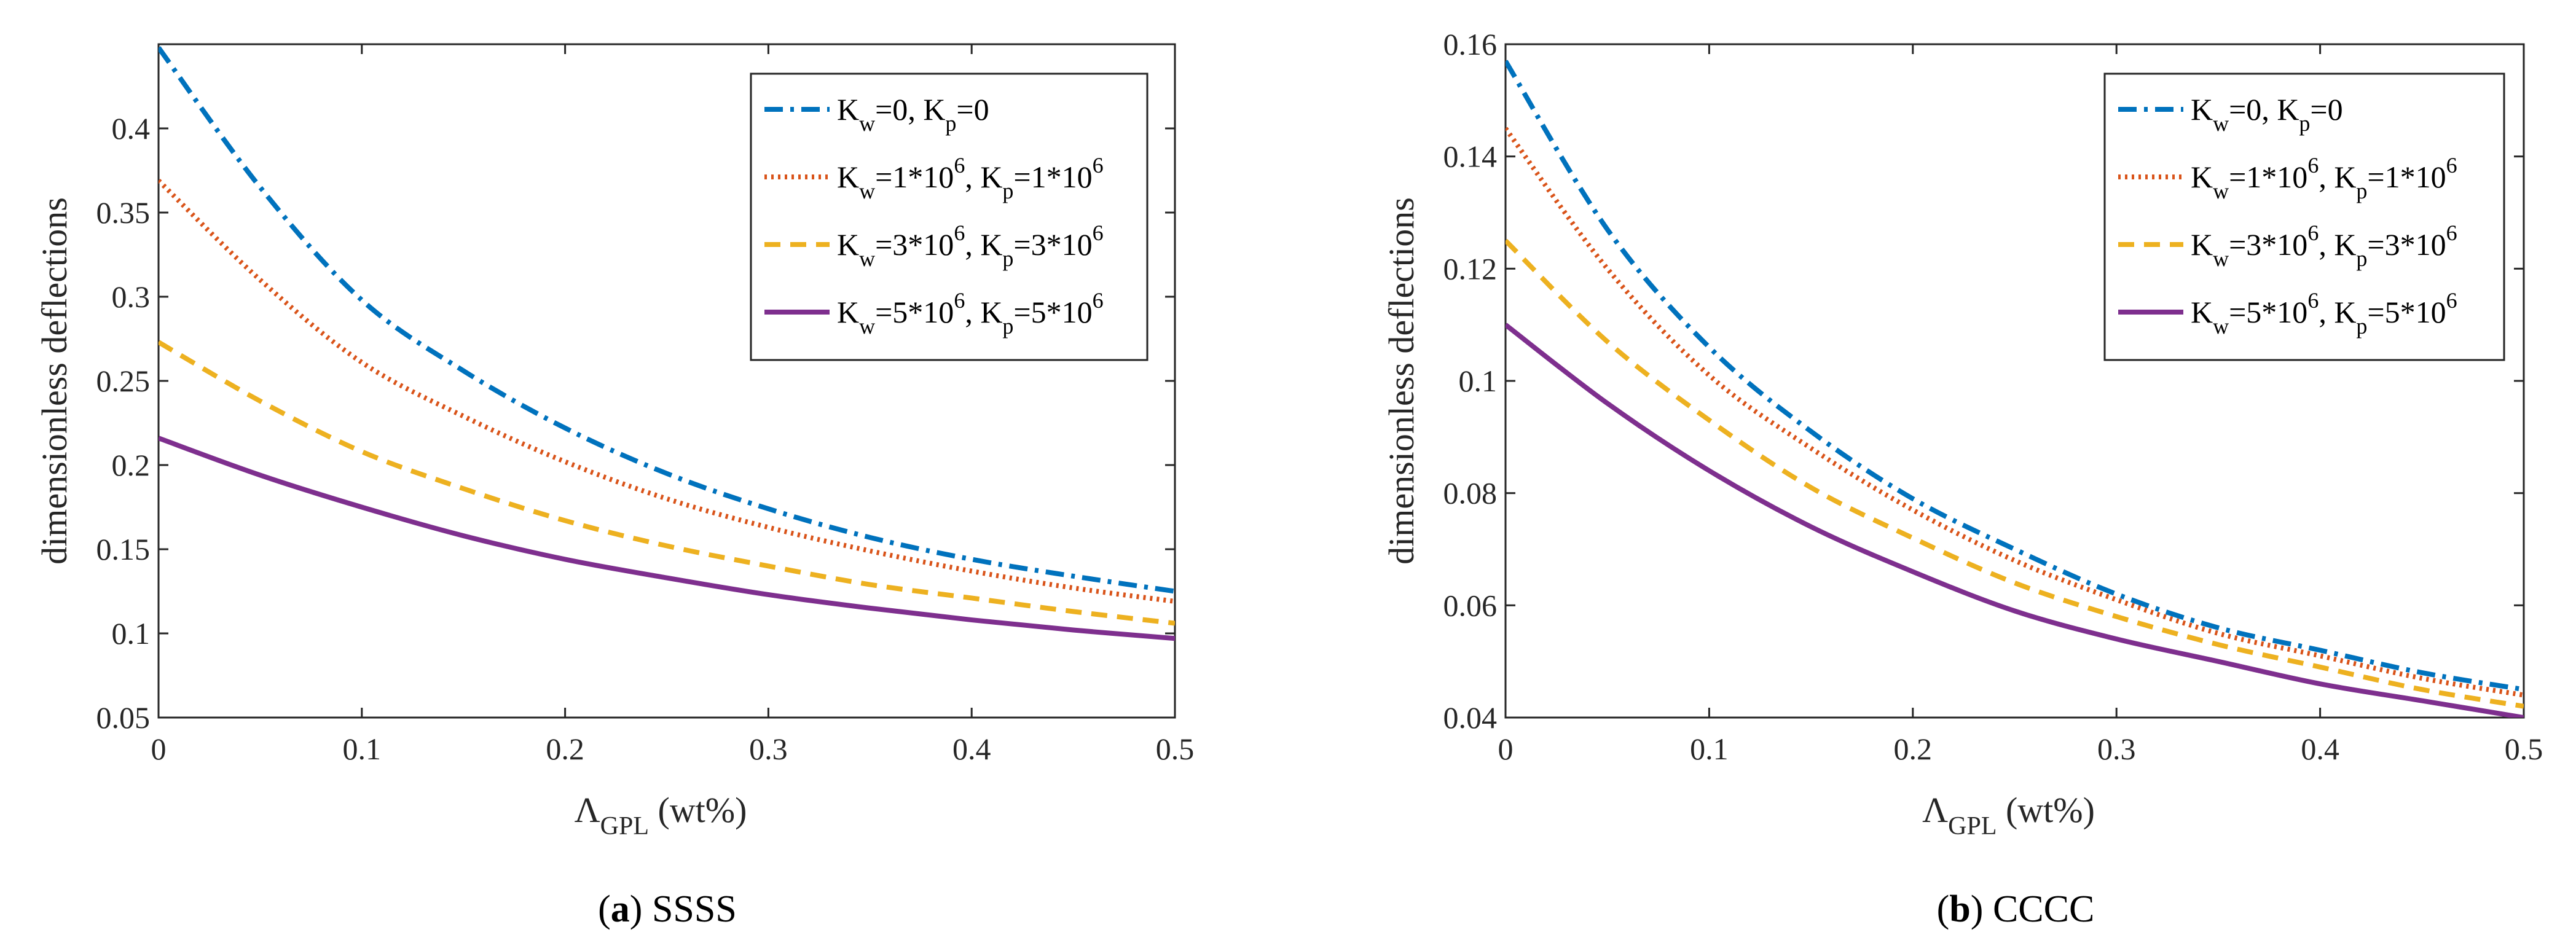  Describe the element at coordinates (1470, 268) in the screenshot. I see `y-tick-label: 0.12` at that location.